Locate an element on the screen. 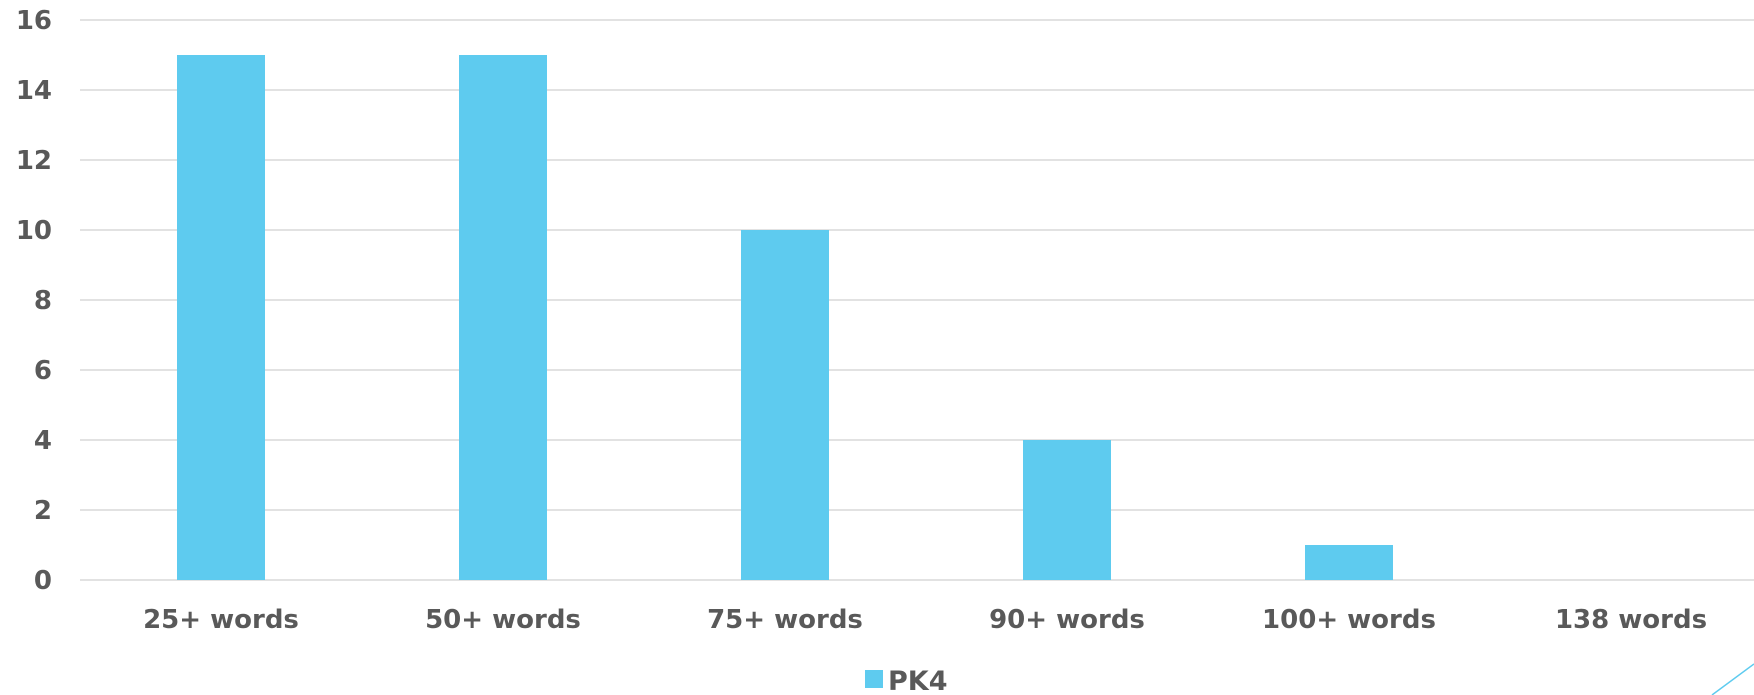  x-tick-label-2: 50+ words is located at coordinates (503, 620).